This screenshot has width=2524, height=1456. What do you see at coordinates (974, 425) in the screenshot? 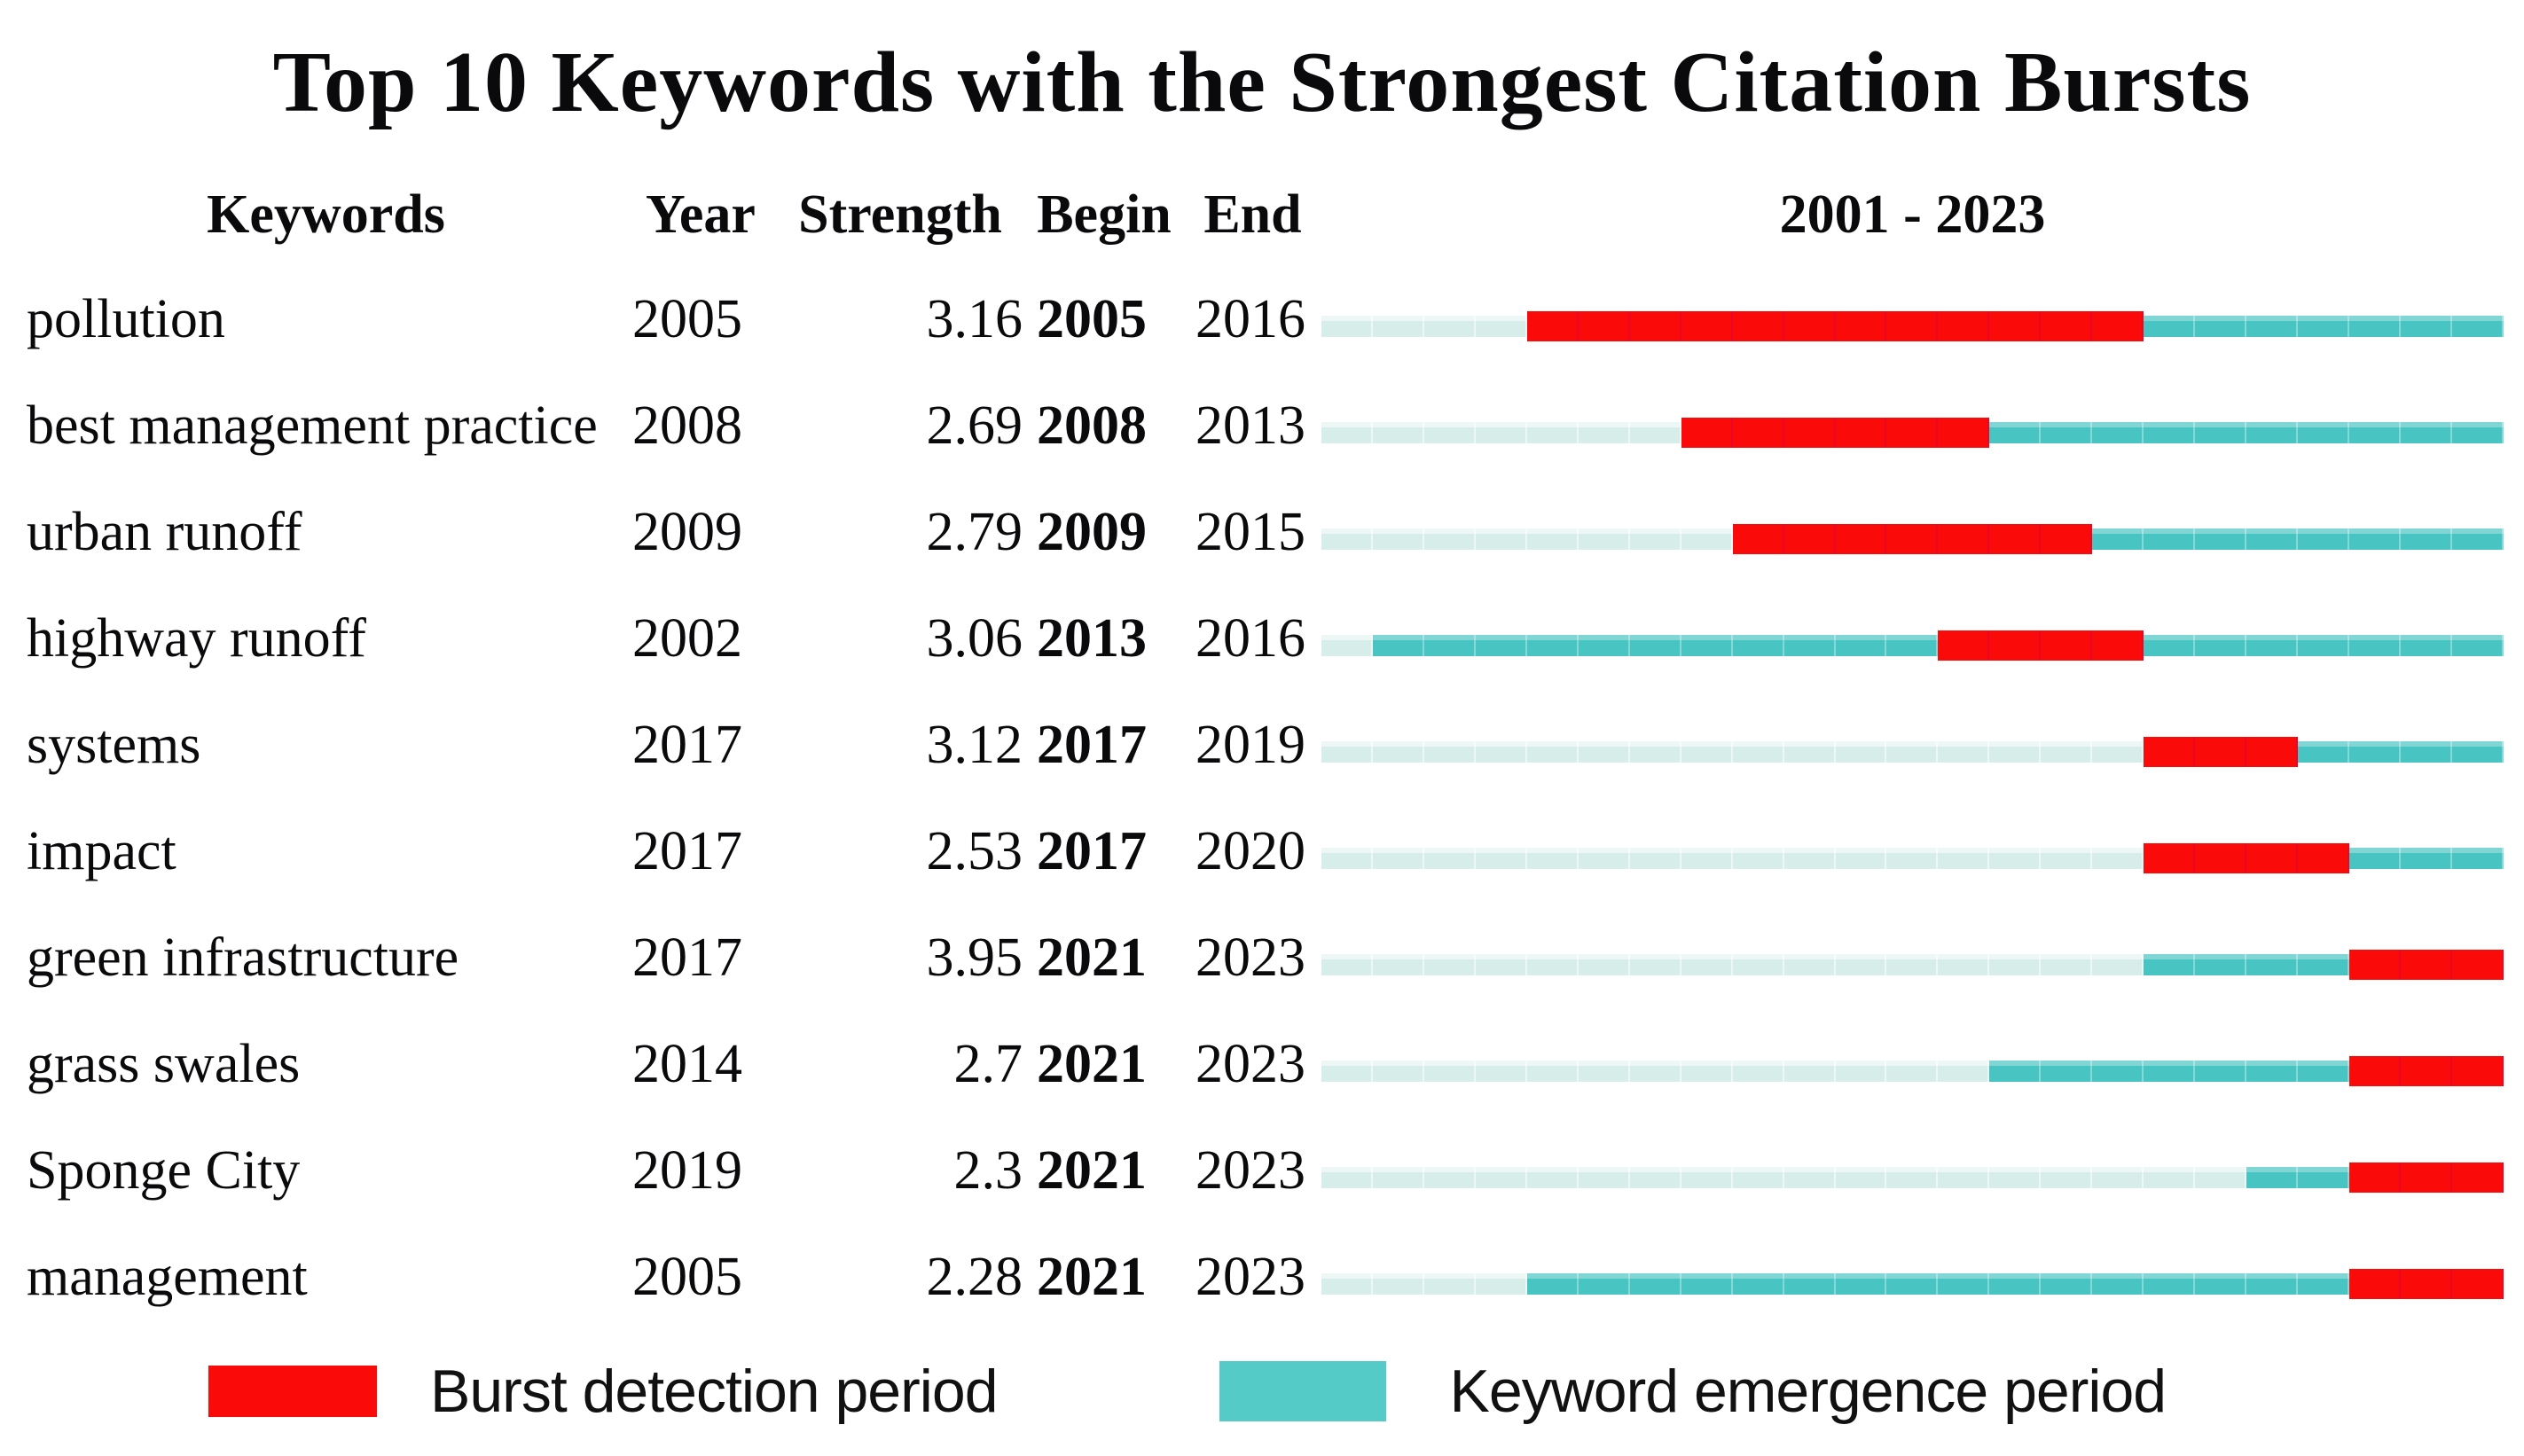
I see `strength-cell: 2.69` at bounding box center [974, 425].